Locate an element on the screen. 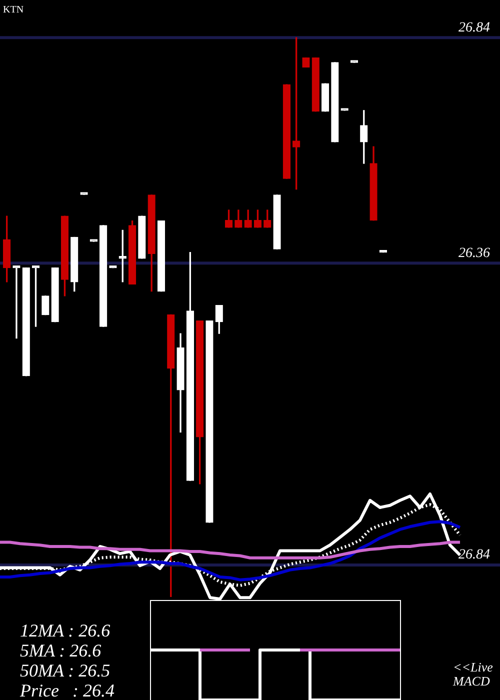 The height and width of the screenshot is (700, 500). text: <<Live is located at coordinates (473, 666).